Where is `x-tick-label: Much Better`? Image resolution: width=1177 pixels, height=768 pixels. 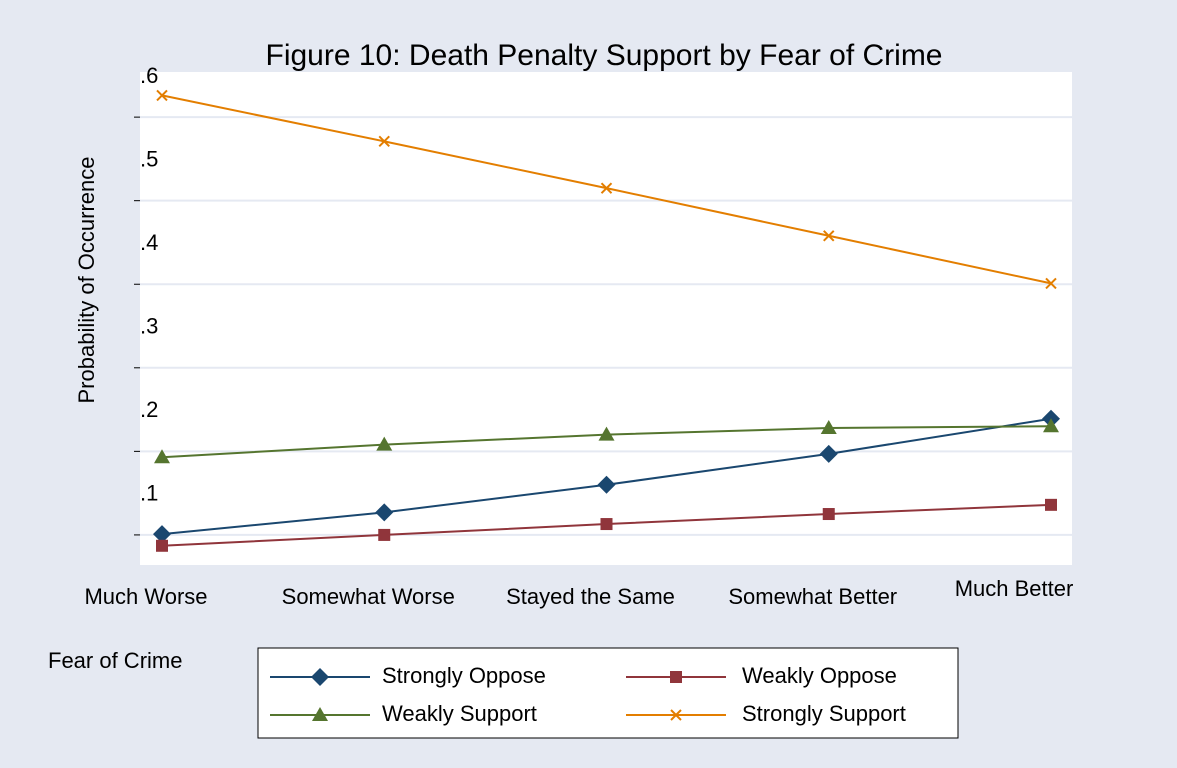
x-tick-label: Much Better is located at coordinates (1014, 588).